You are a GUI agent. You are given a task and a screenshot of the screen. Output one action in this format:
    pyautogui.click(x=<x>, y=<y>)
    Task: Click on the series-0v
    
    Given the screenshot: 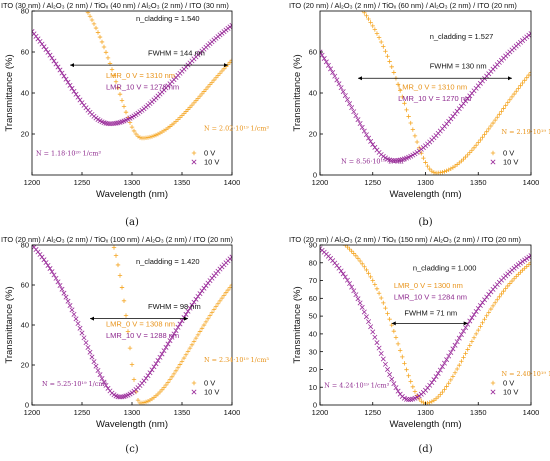 What is the action you would take?
    pyautogui.click(x=424, y=316)
    